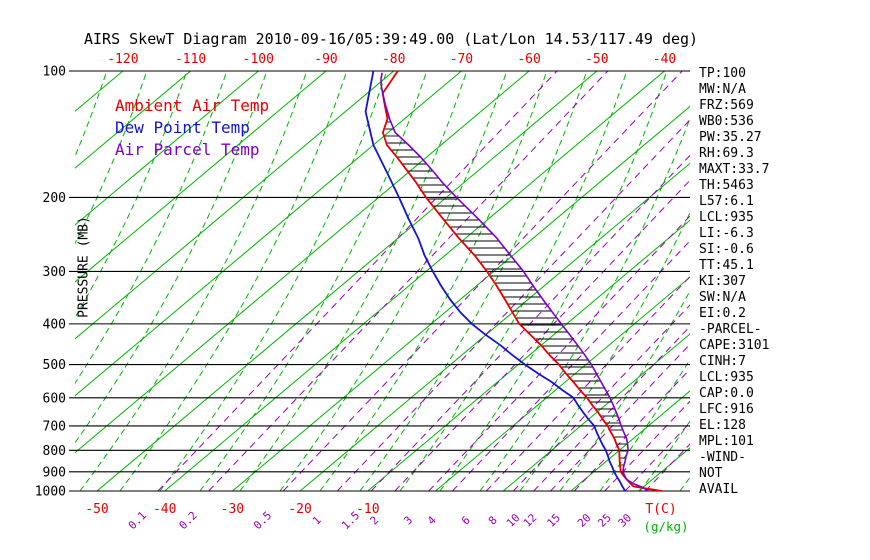 The width and height of the screenshot is (870, 560). What do you see at coordinates (722, 281) in the screenshot?
I see `stat-line-13: KI:307` at bounding box center [722, 281].